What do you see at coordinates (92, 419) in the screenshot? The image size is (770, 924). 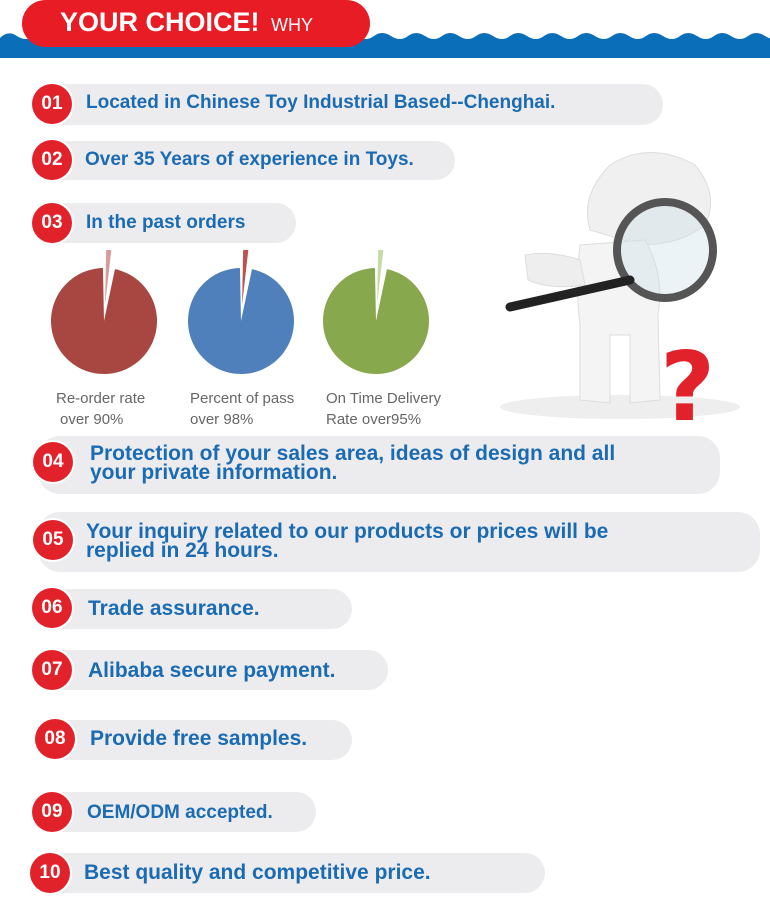 I see `pie-label-line2: over 90%` at bounding box center [92, 419].